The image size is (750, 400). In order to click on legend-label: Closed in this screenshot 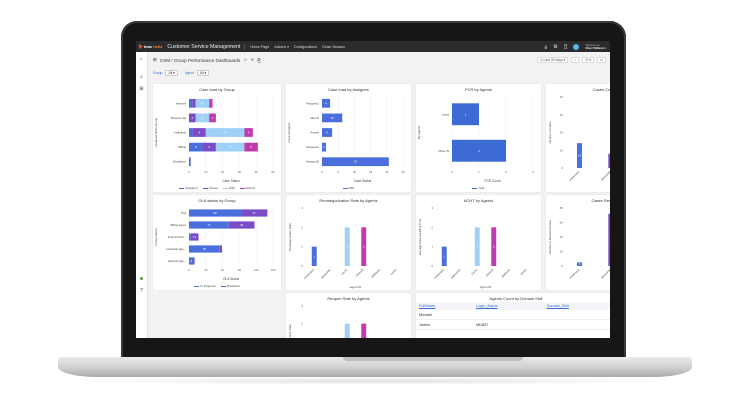, I will do `click(213, 188)`.